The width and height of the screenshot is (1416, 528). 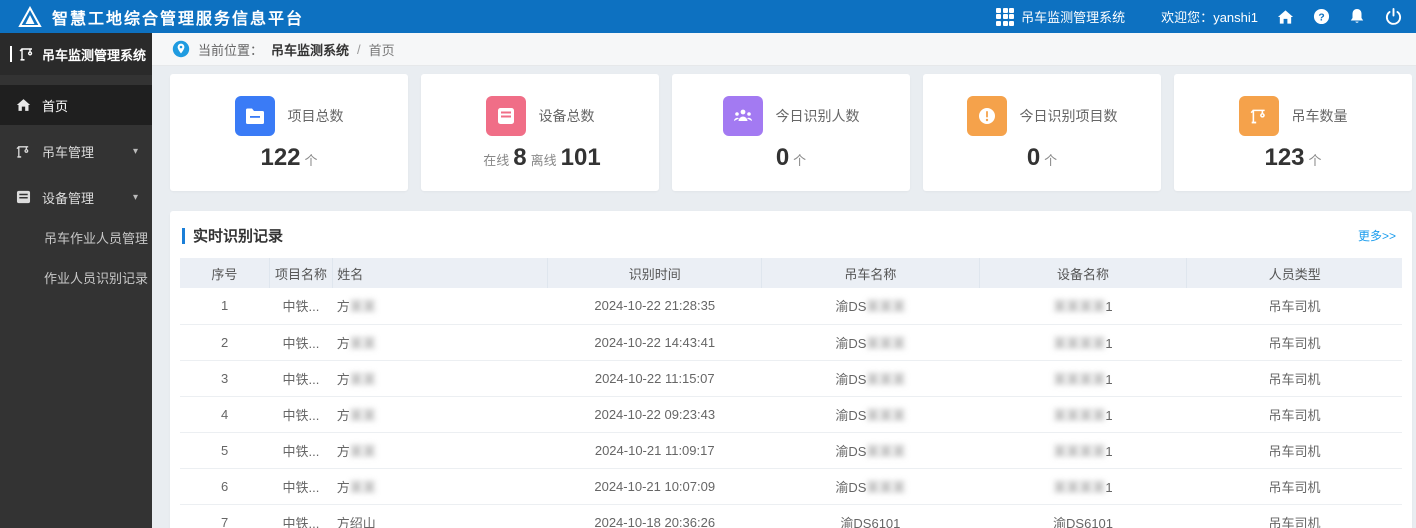 I want to click on info-icon, so click(x=986, y=116).